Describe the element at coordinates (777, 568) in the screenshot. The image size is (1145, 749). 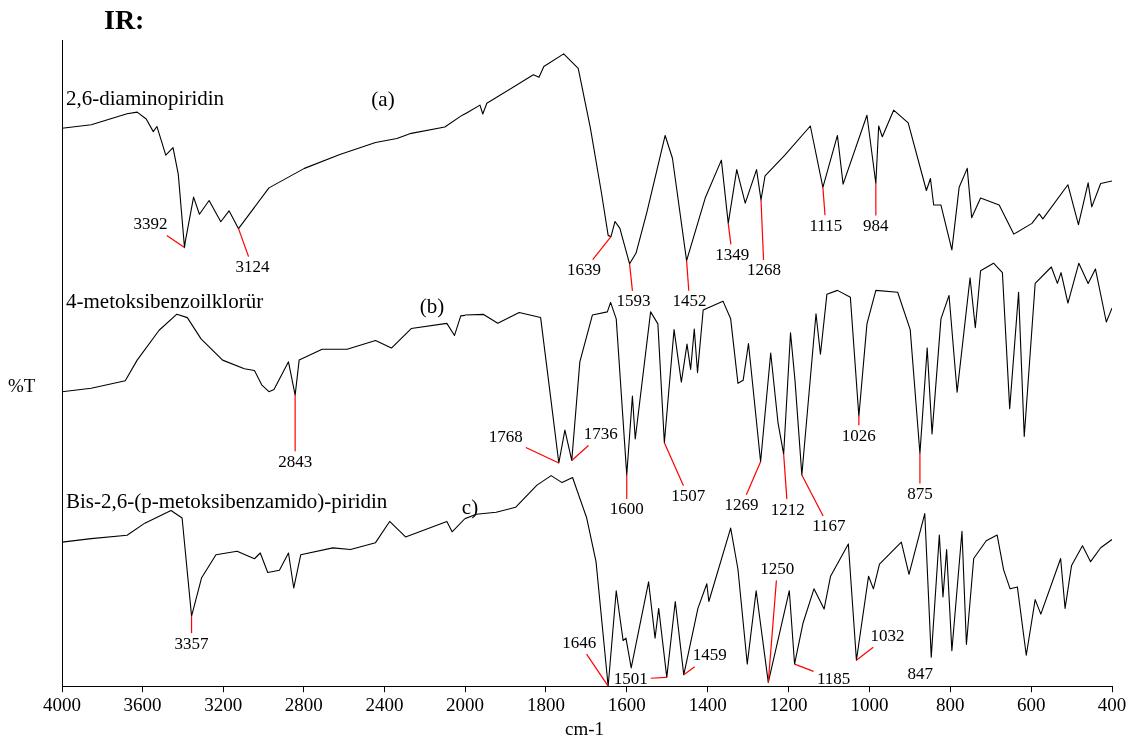
I see `annotation: 1250` at that location.